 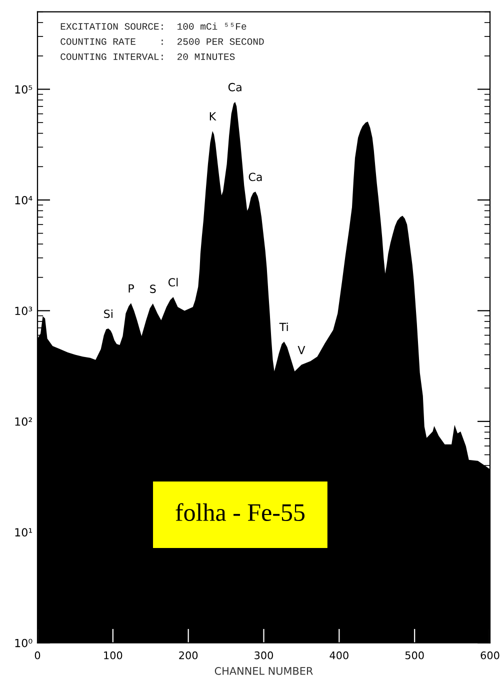 What do you see at coordinates (23, 89) in the screenshot?
I see `y-tick-label: 10⁵` at bounding box center [23, 89].